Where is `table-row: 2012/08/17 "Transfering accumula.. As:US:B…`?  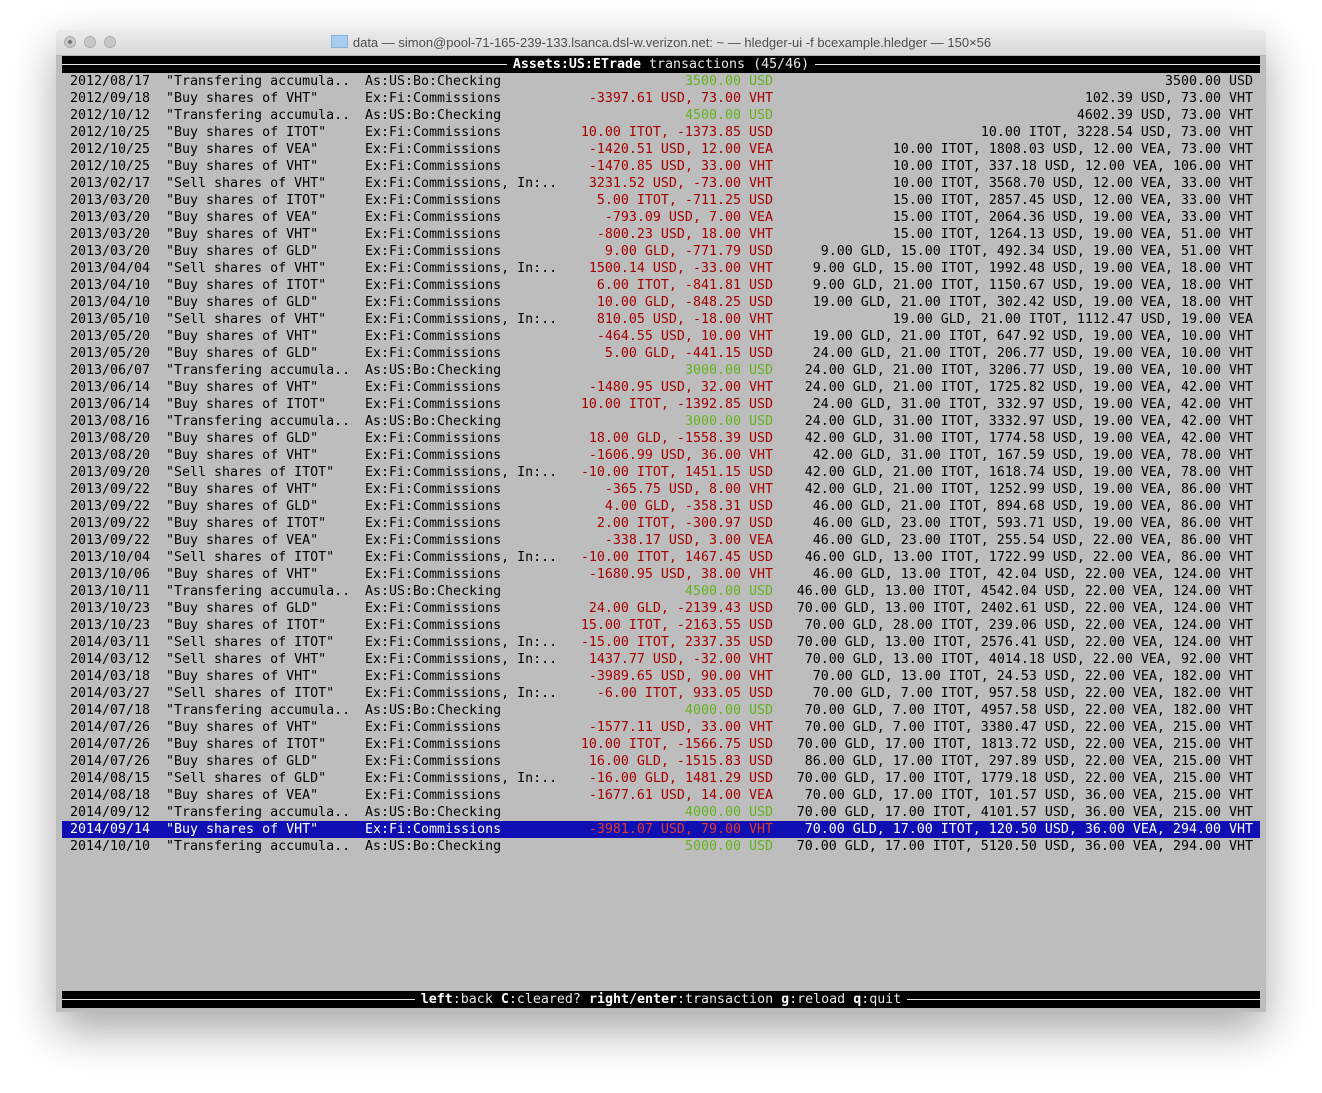
table-row: 2012/08/17 "Transfering accumula.. As:US:B… is located at coordinates (661, 81).